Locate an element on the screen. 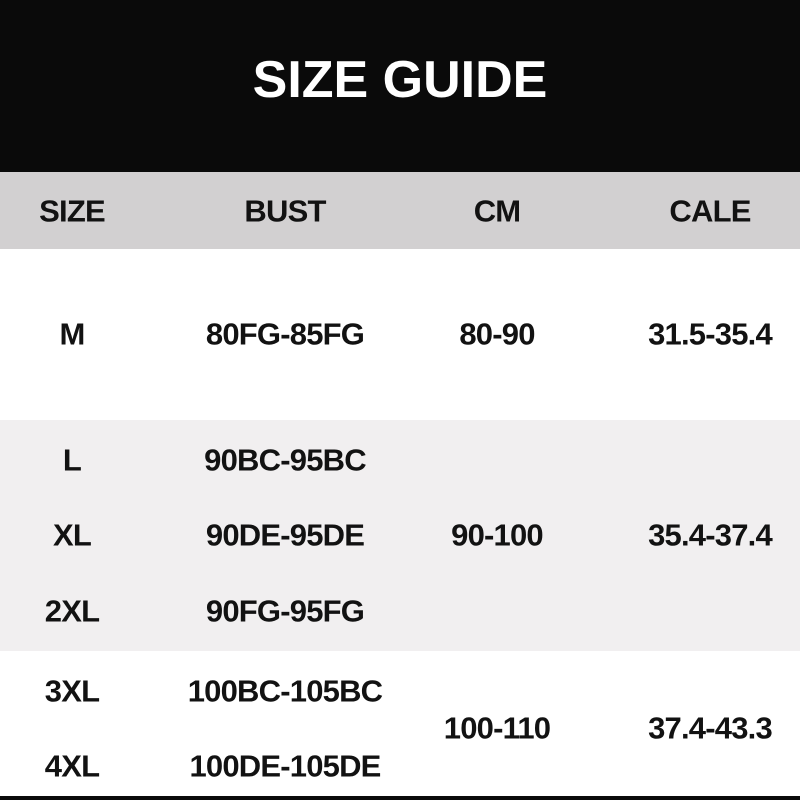  cell-cale-group1: 31.5-35.4 is located at coordinates (710, 334).